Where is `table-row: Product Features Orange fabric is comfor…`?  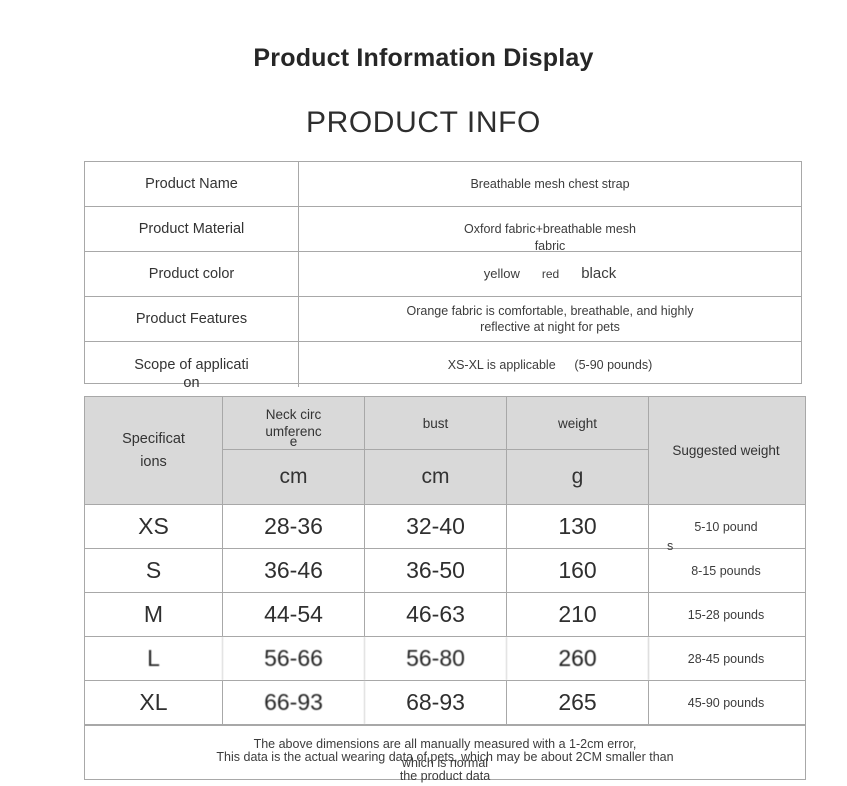 table-row: Product Features Orange fabric is comfor… is located at coordinates (443, 319).